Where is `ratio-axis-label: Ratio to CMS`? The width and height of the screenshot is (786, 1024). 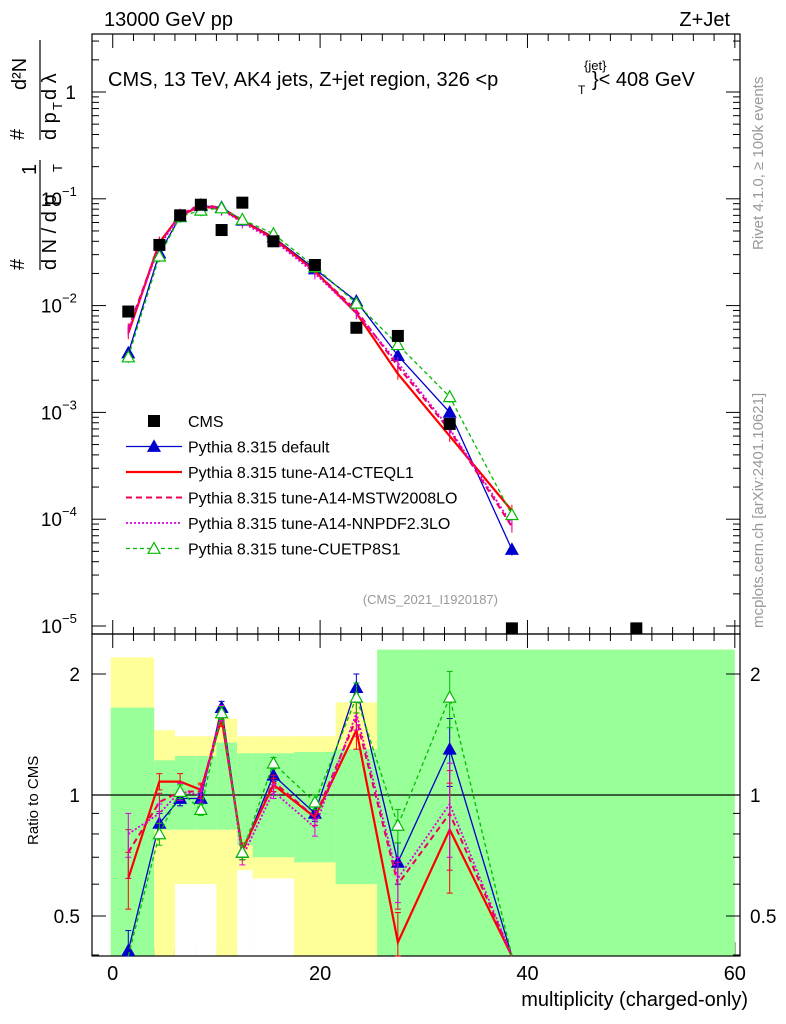
ratio-axis-label: Ratio to CMS is located at coordinates (33, 800).